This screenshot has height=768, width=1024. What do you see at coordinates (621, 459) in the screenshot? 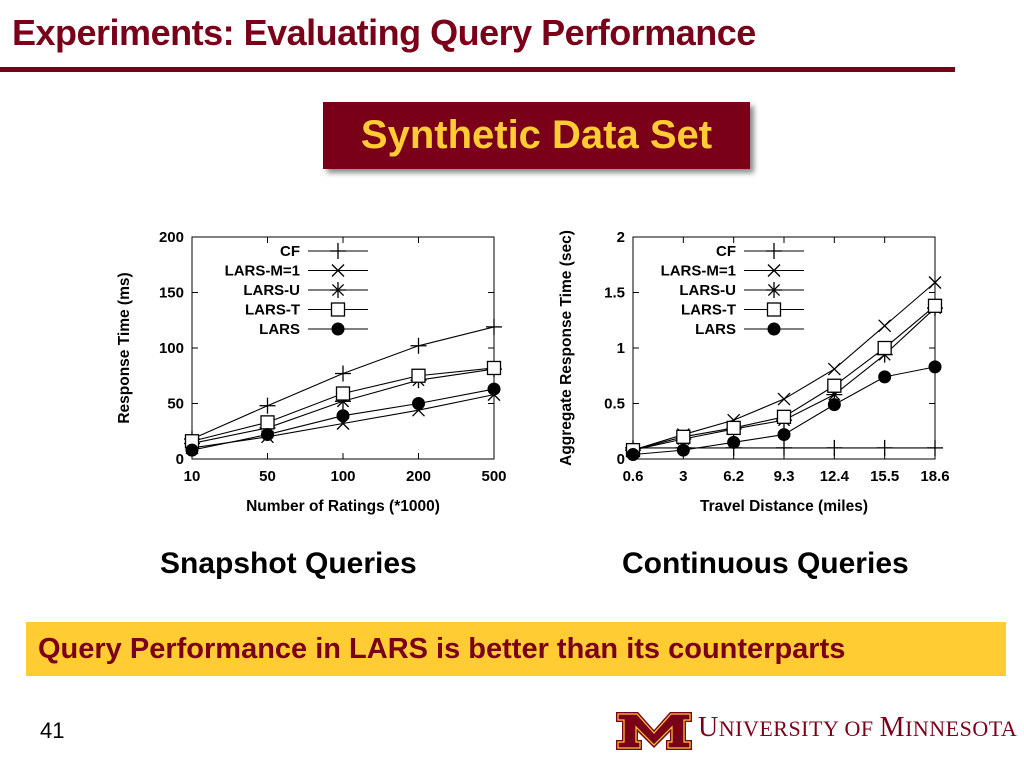
I see `continuous-ytick-label-0: 0` at bounding box center [621, 459].